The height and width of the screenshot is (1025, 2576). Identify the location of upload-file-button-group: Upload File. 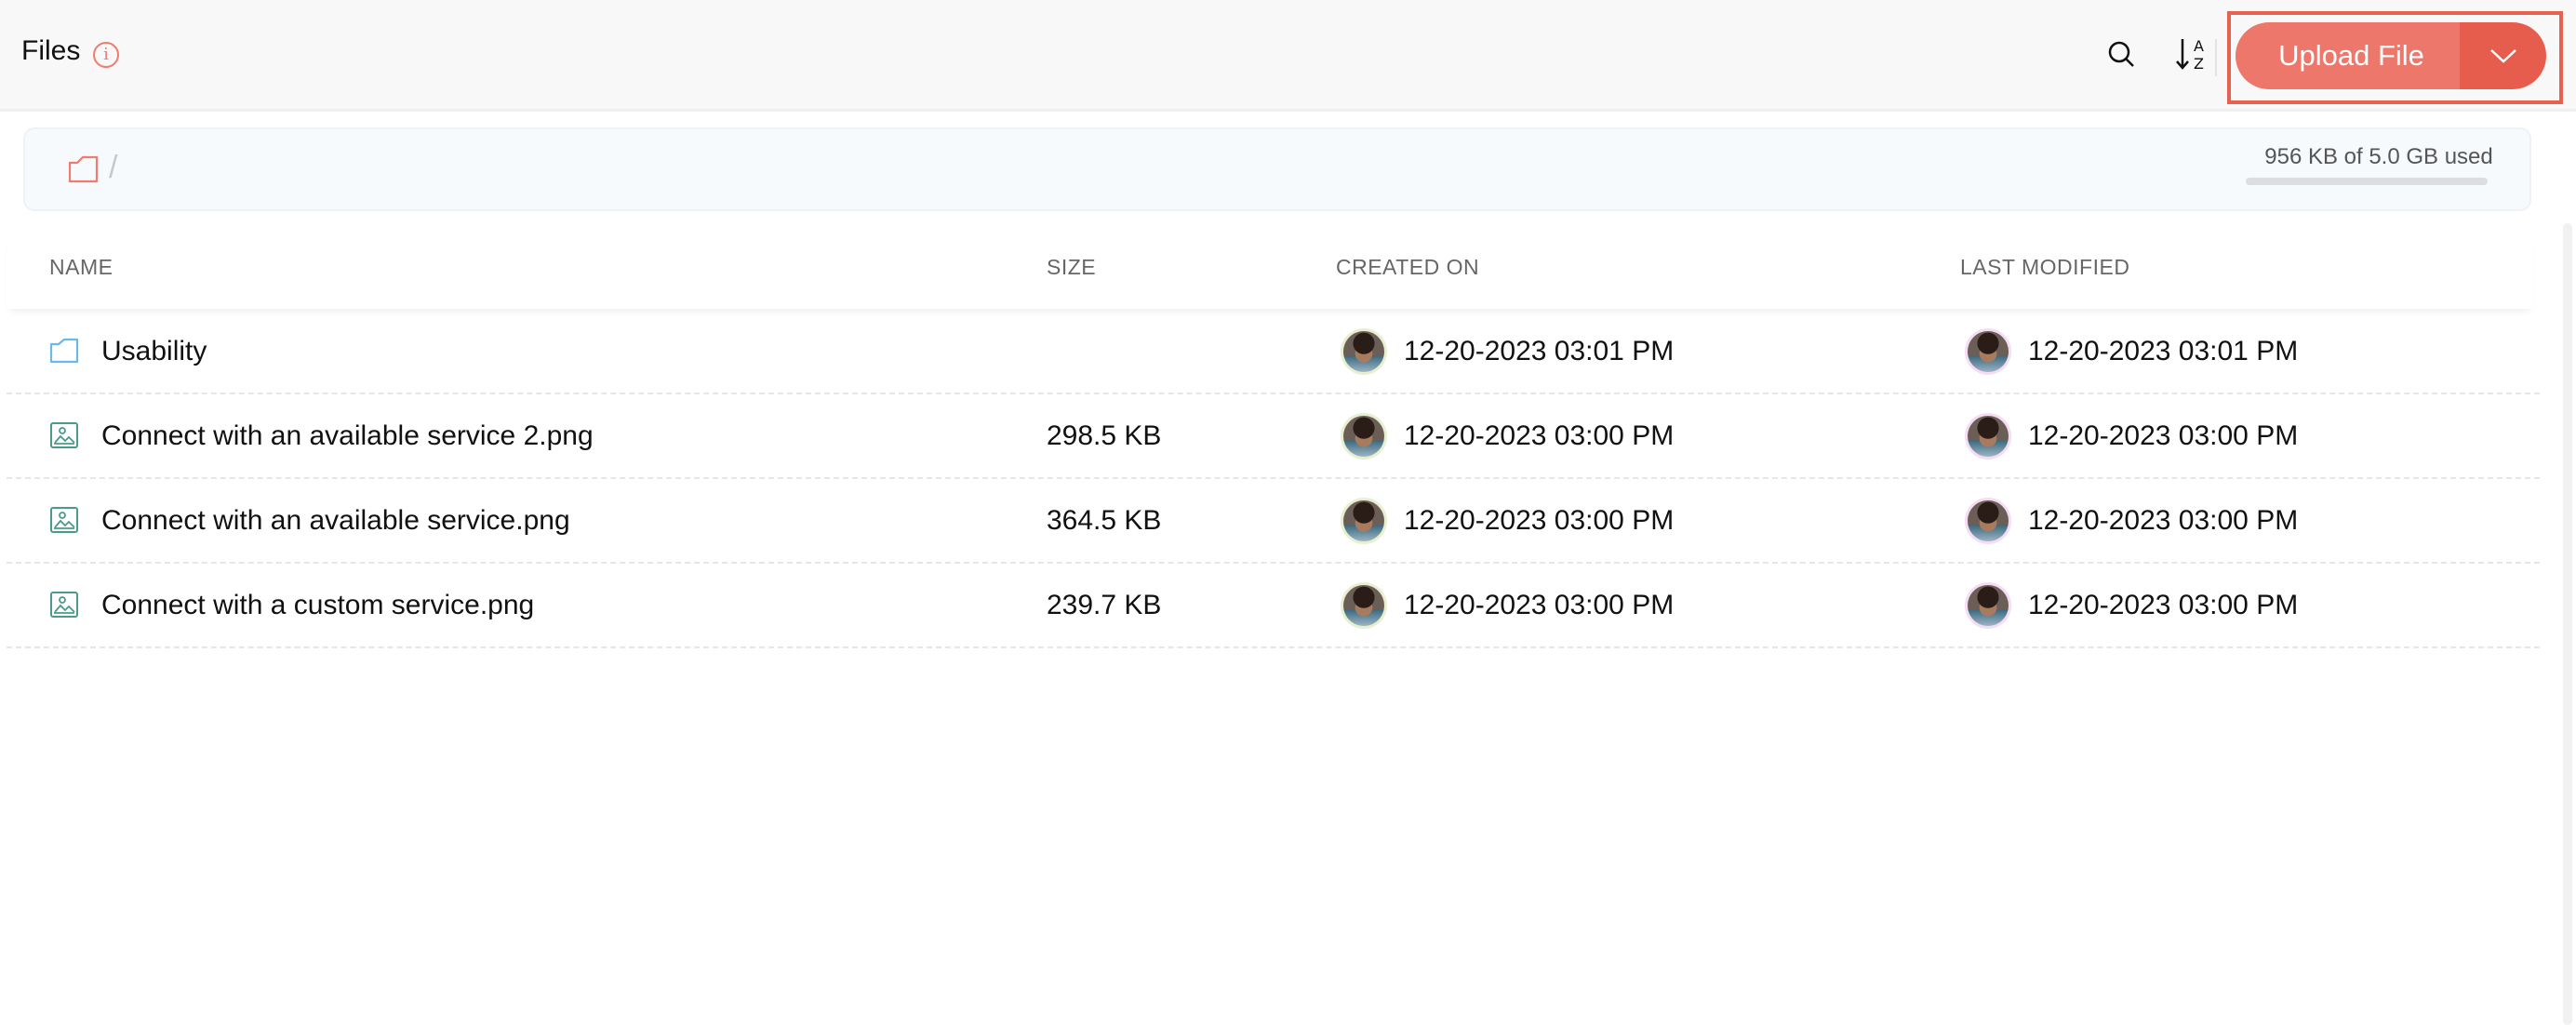
(2391, 56).